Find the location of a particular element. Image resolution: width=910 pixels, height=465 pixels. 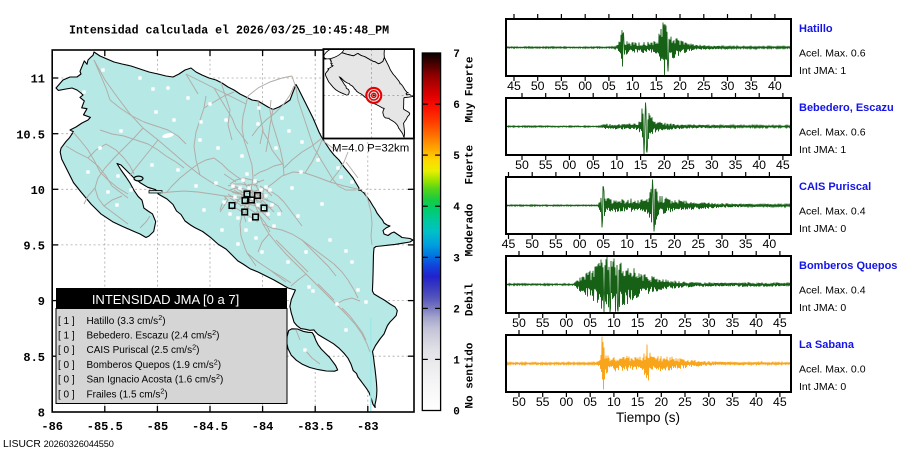

svg-text: 1 is located at coordinates (456, 361).